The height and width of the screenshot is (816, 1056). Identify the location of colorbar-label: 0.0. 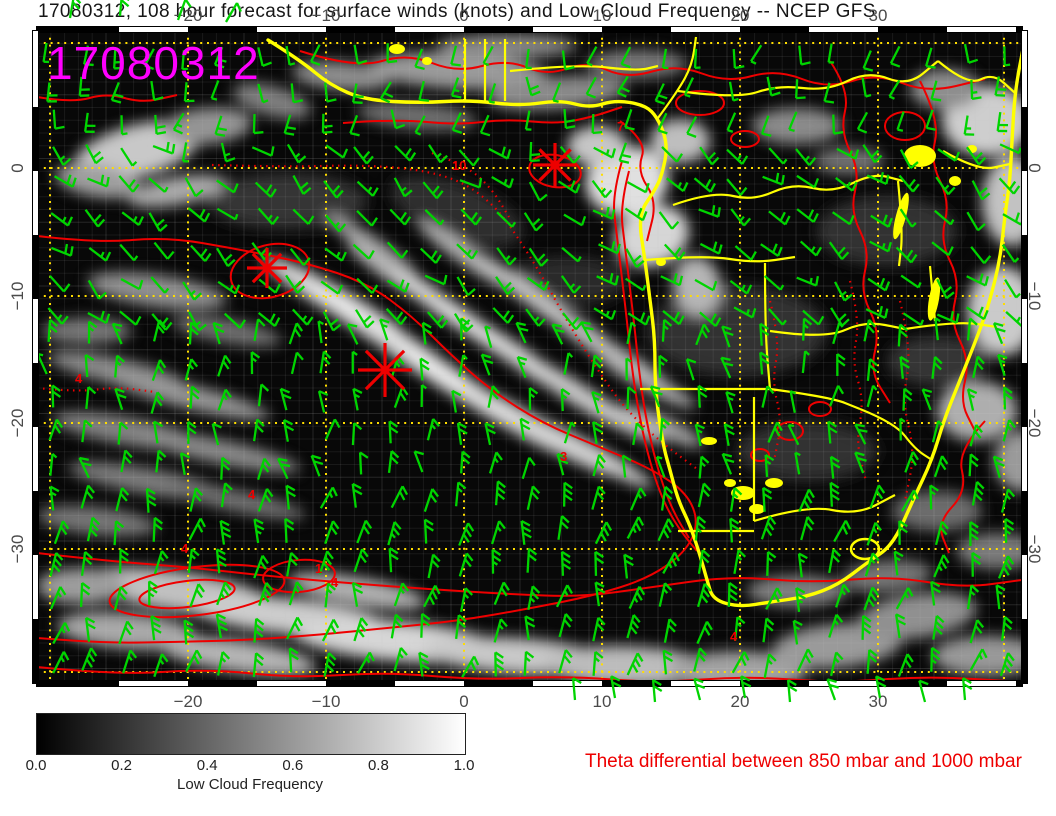
(36, 765).